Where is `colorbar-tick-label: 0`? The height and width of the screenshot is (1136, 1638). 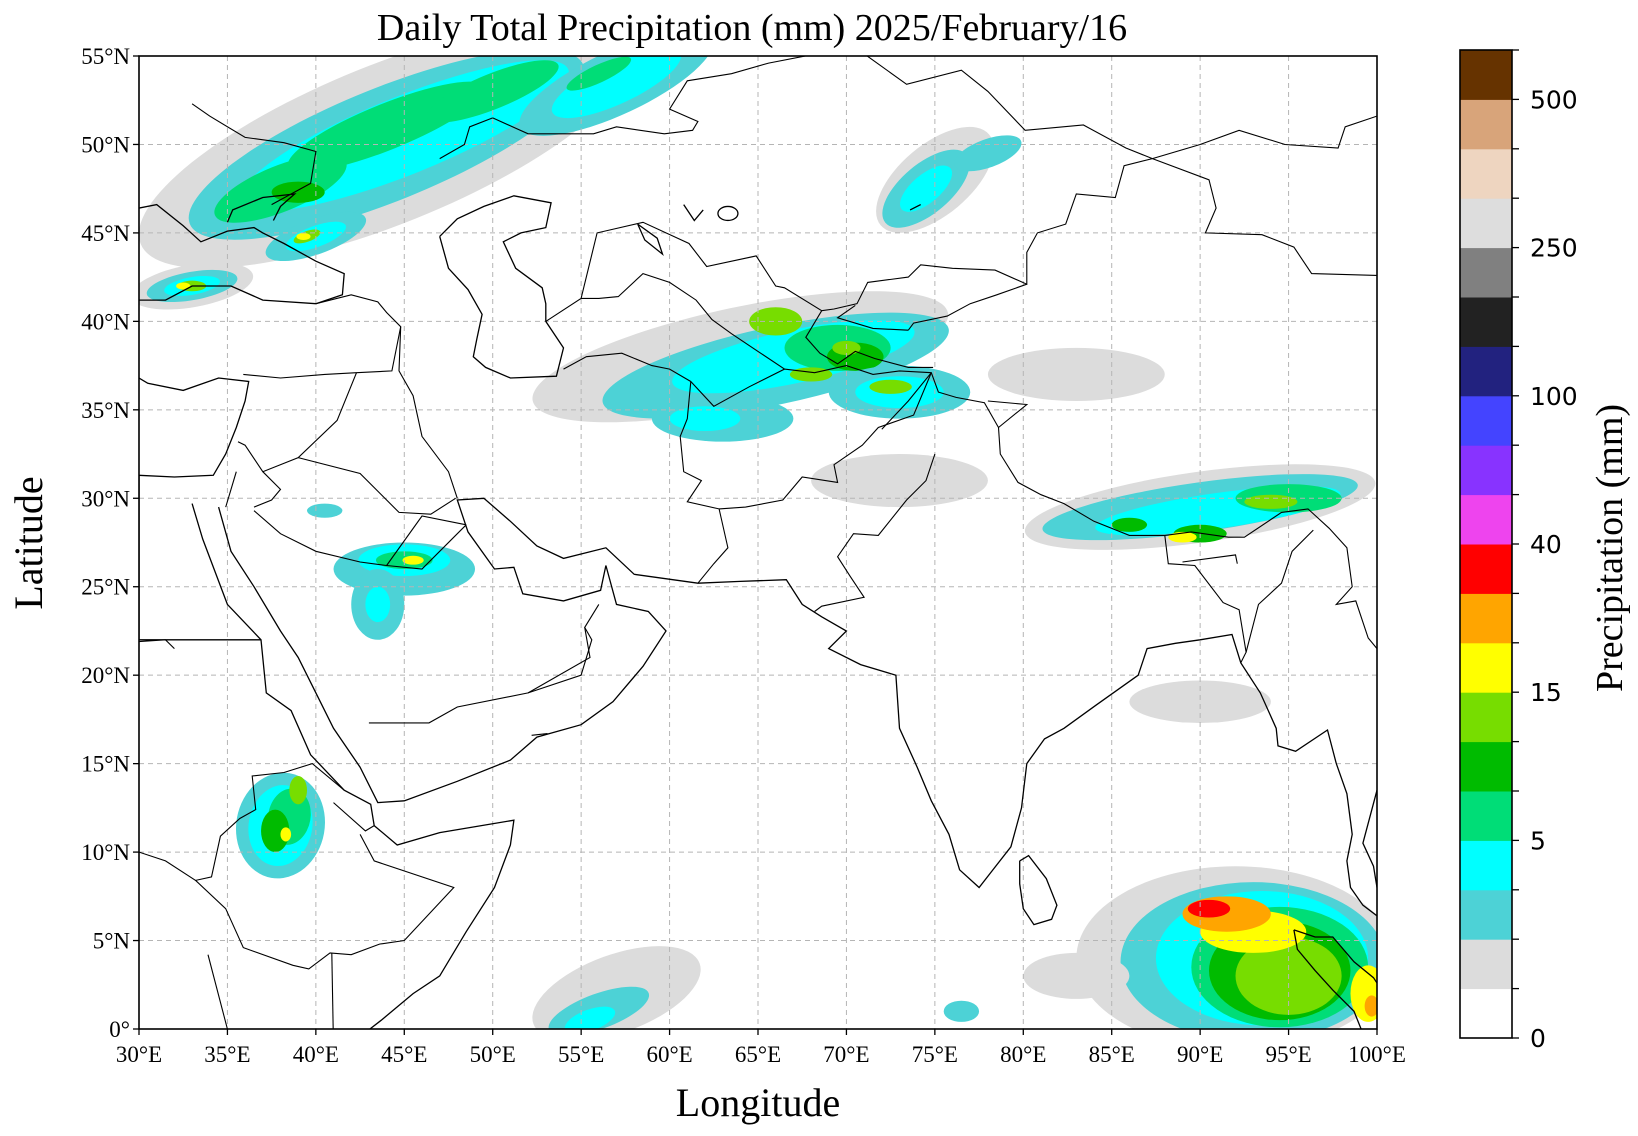
colorbar-tick-label: 0 is located at coordinates (1538, 1038).